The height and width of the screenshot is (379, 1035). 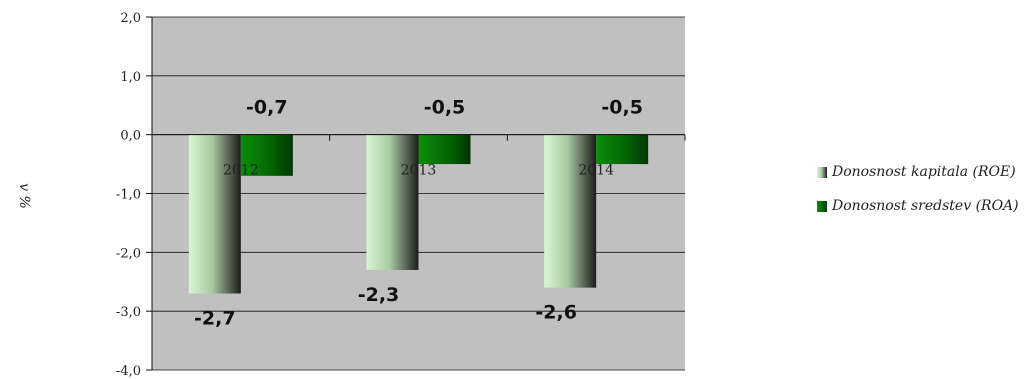 I want to click on y-tick-label: -4,0, so click(x=128, y=371).